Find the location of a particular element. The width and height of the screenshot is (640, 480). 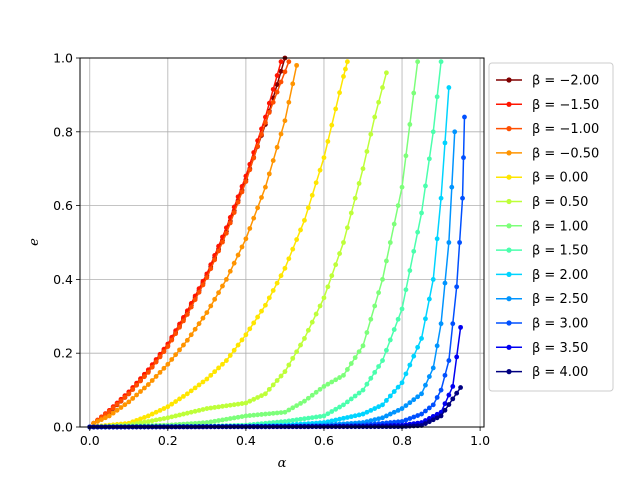

x-tick-label: 0.8 is located at coordinates (402, 440).